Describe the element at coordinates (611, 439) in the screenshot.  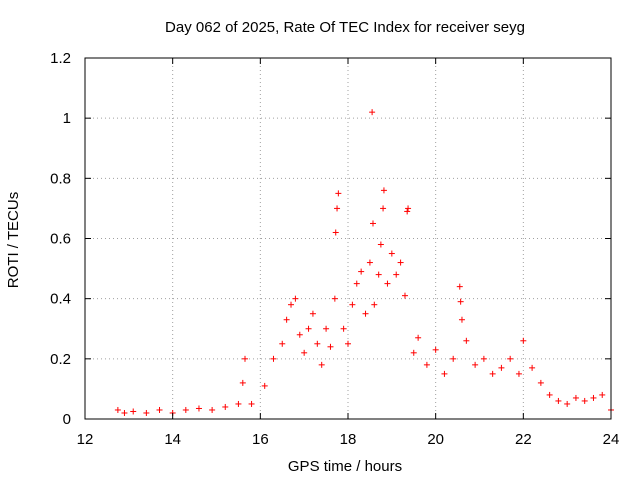
I see `x-tick-label: 24` at that location.